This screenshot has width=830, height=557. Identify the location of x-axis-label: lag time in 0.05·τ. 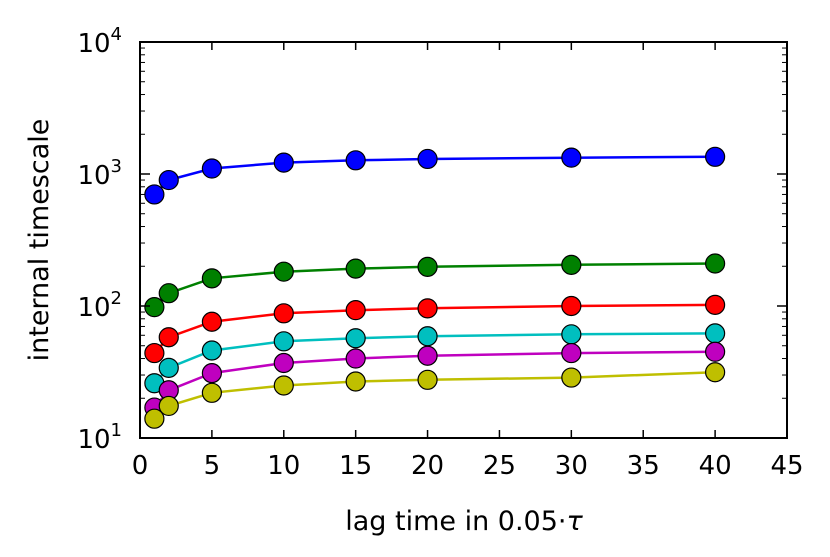
(464, 521).